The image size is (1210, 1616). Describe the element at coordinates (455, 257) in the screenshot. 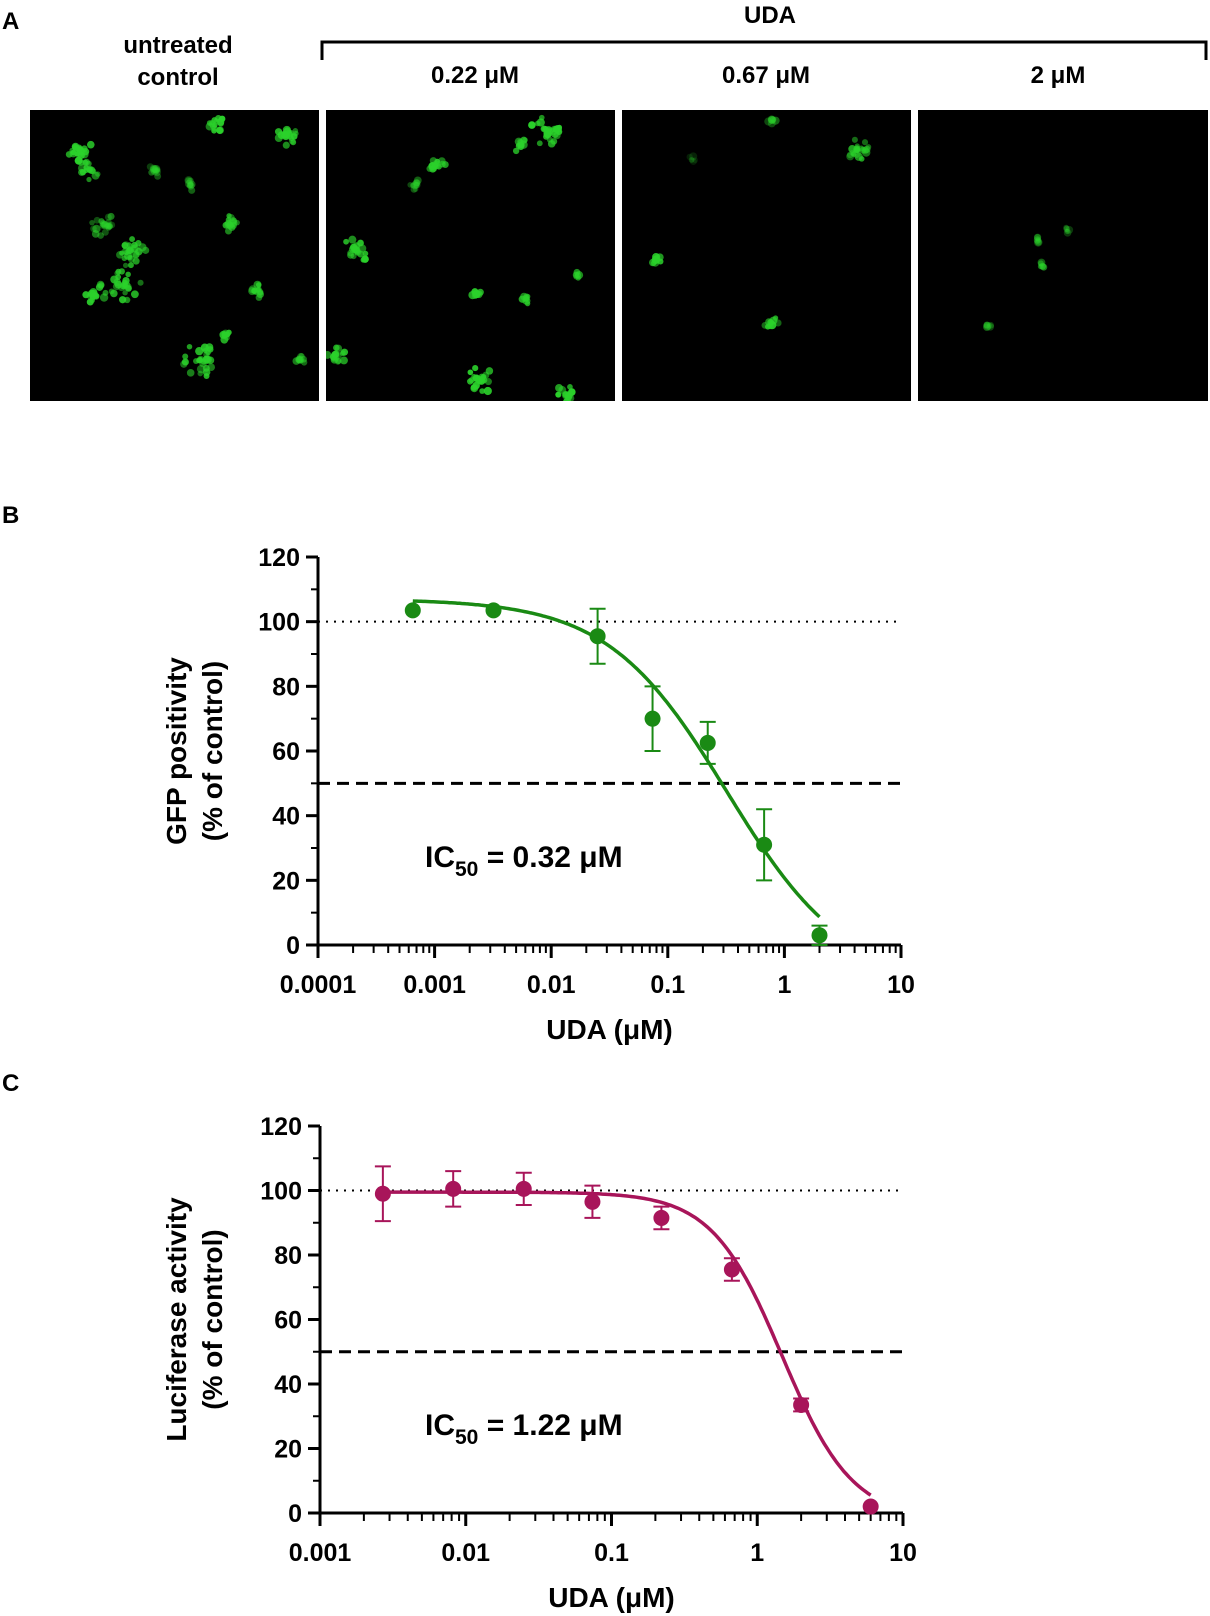

I see `micrograph-dose-1-cells` at that location.